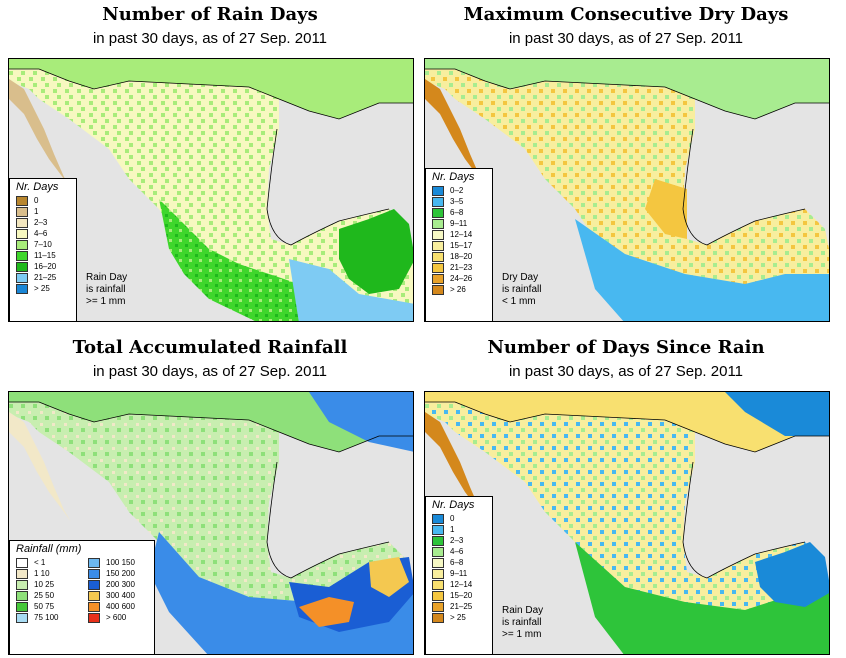 The image size is (846, 658). I want to click on legend-row: 15–17, so click(459, 245).